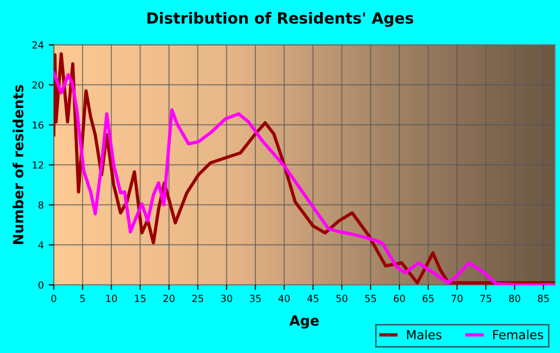 The image size is (560, 353). What do you see at coordinates (38, 45) in the screenshot?
I see `y-tick-label: 24` at bounding box center [38, 45].